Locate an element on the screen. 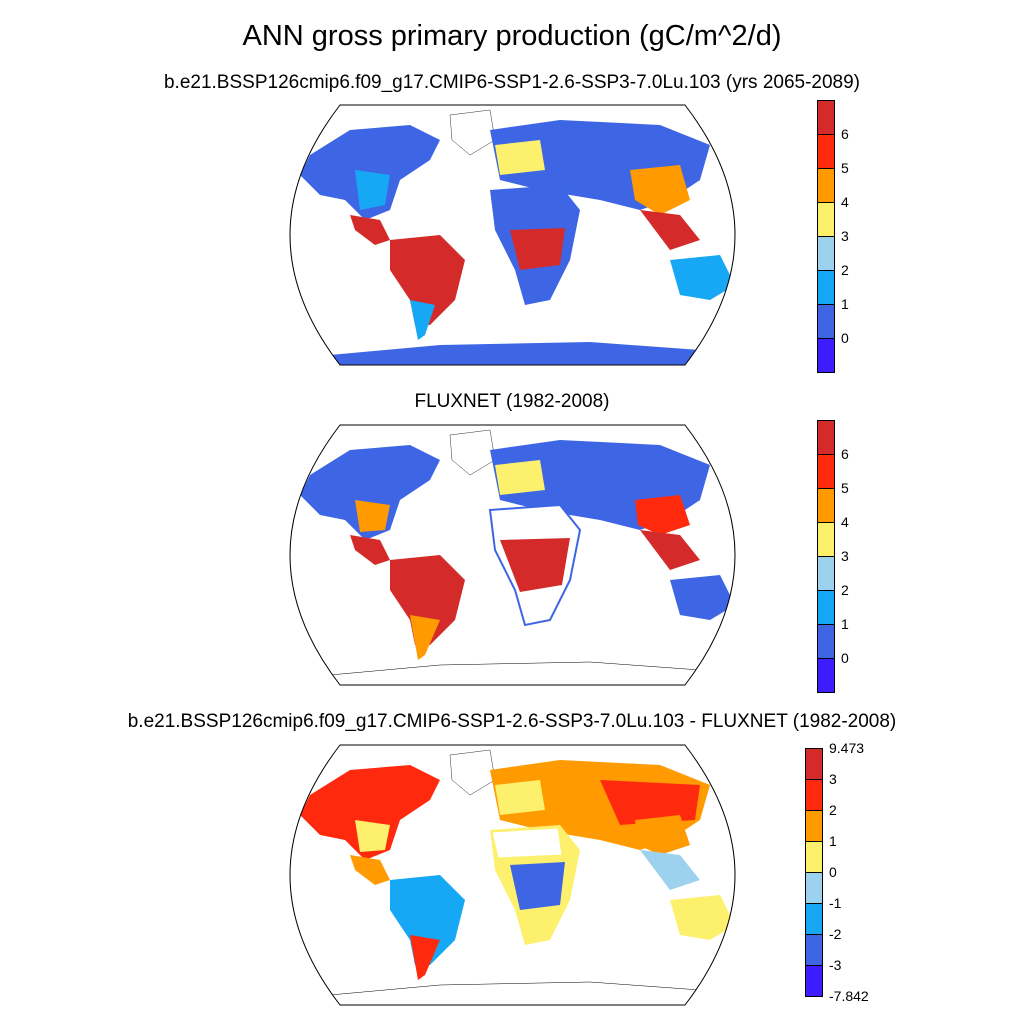 The width and height of the screenshot is (1024, 1024). panel-3-colorbar: 9.473 3 2 1 0 -1 -2 -3 -7.842 is located at coordinates (850, 874).